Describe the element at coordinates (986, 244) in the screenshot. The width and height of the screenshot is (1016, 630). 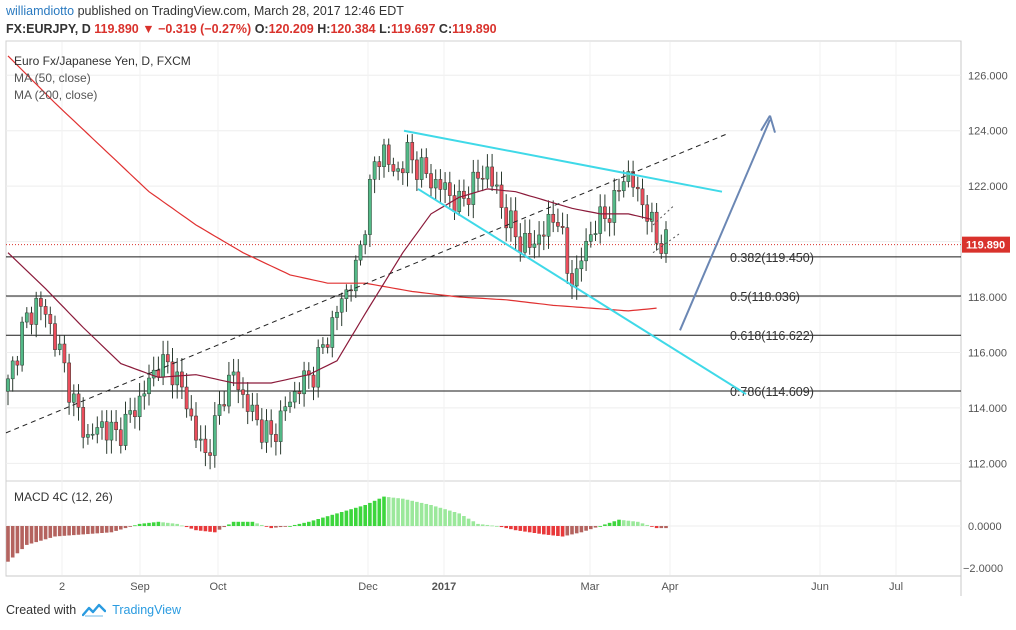
I see `last-price-badge` at that location.